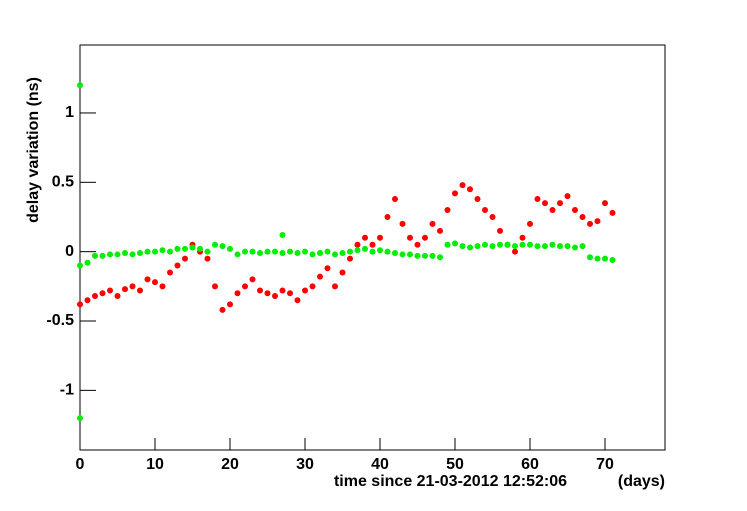  What do you see at coordinates (69, 251) in the screenshot?
I see `y-tick-label: 0` at bounding box center [69, 251].